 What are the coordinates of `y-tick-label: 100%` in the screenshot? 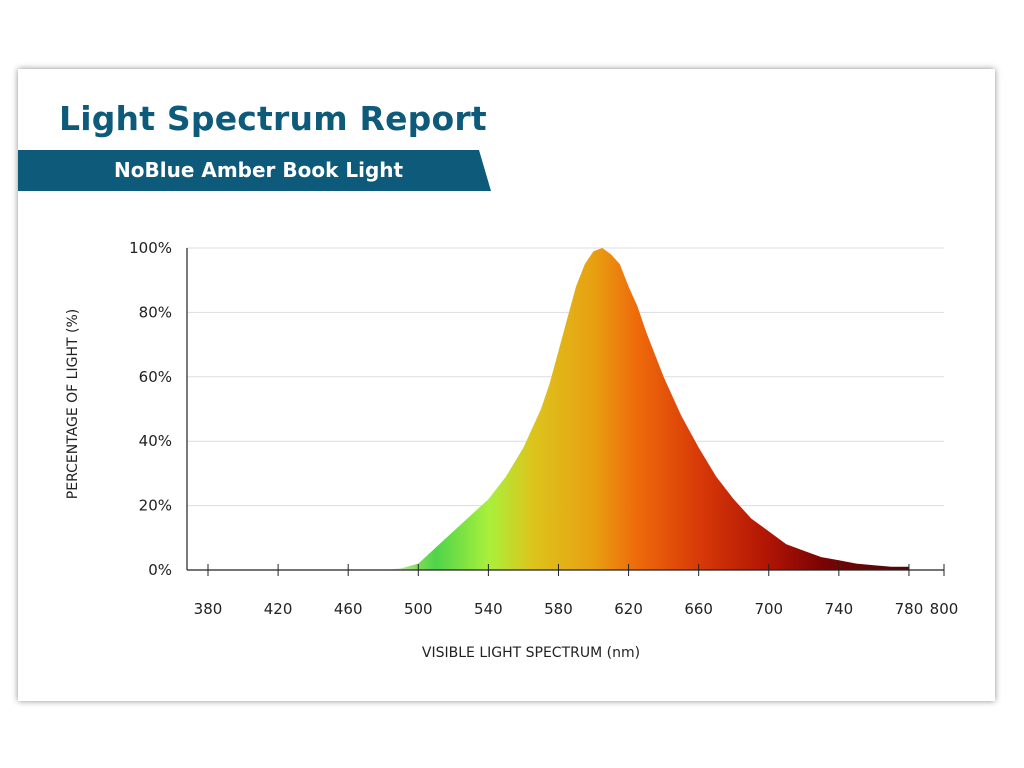 It's located at (150, 248).